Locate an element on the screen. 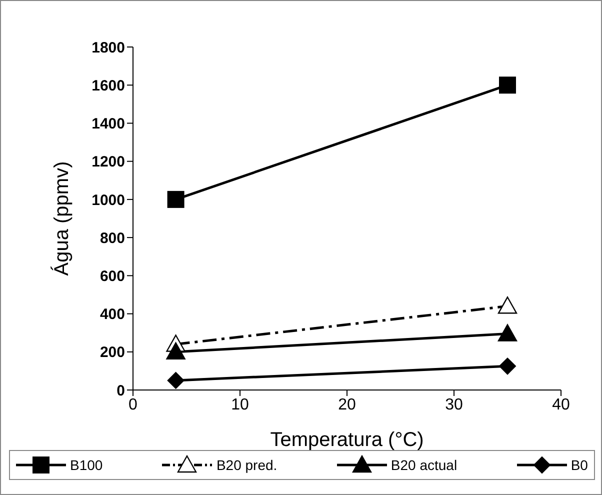 The width and height of the screenshot is (602, 495). y-tick-label: 800 is located at coordinates (112, 238).